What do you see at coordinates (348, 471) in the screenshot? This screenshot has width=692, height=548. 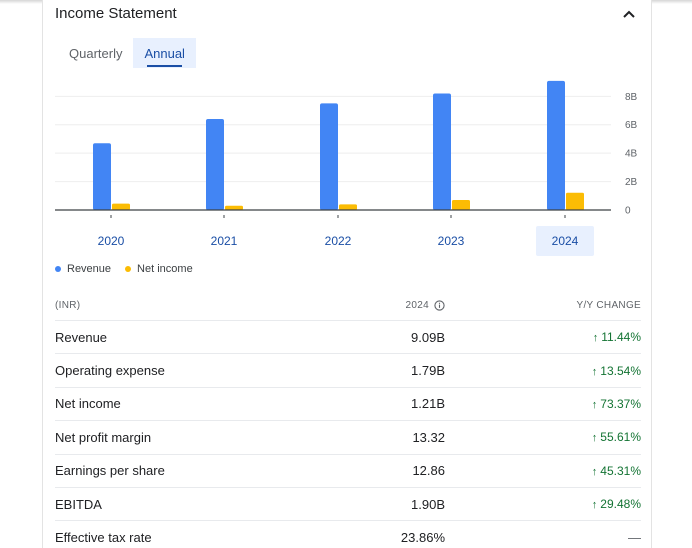 I see `table-row: Earnings per share 12.86 ↑ 45.31%` at bounding box center [348, 471].